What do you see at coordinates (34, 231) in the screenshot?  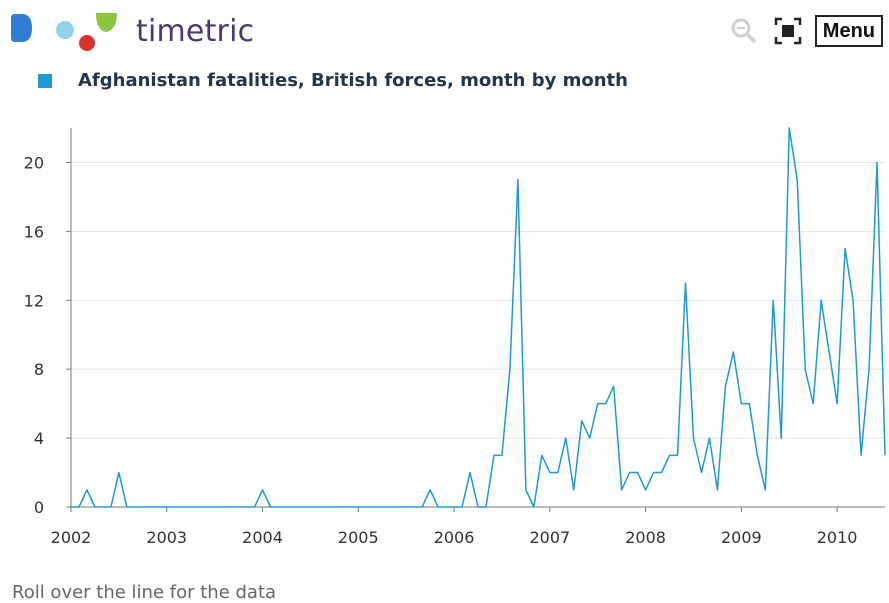 I see `y-tick-label: 16` at bounding box center [34, 231].